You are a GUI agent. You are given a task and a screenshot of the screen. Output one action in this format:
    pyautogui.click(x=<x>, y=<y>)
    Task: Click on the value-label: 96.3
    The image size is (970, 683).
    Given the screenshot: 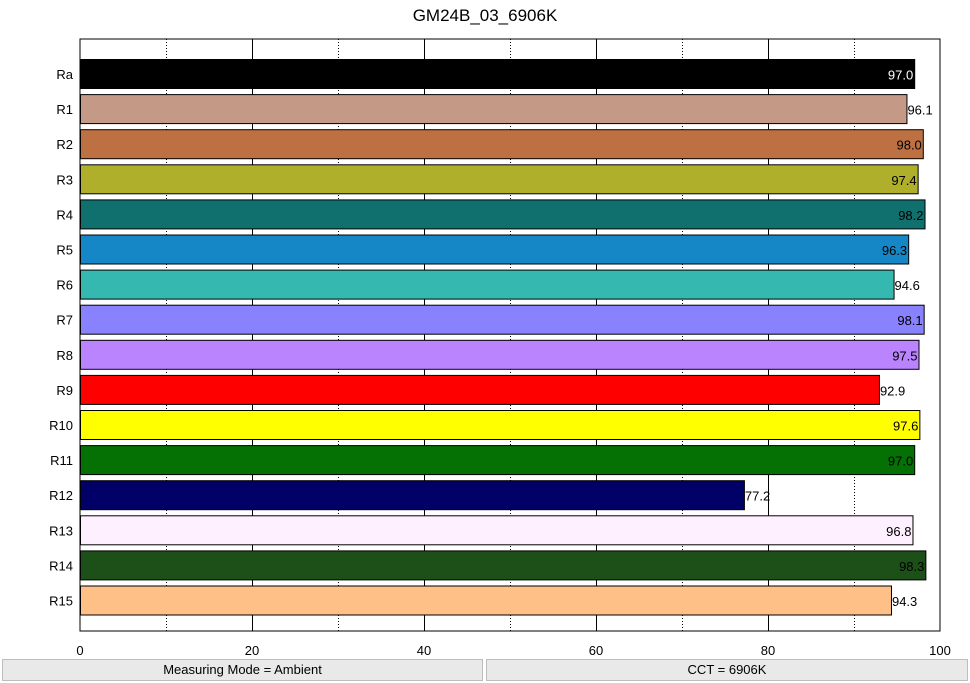 What is the action you would take?
    pyautogui.click(x=894, y=250)
    